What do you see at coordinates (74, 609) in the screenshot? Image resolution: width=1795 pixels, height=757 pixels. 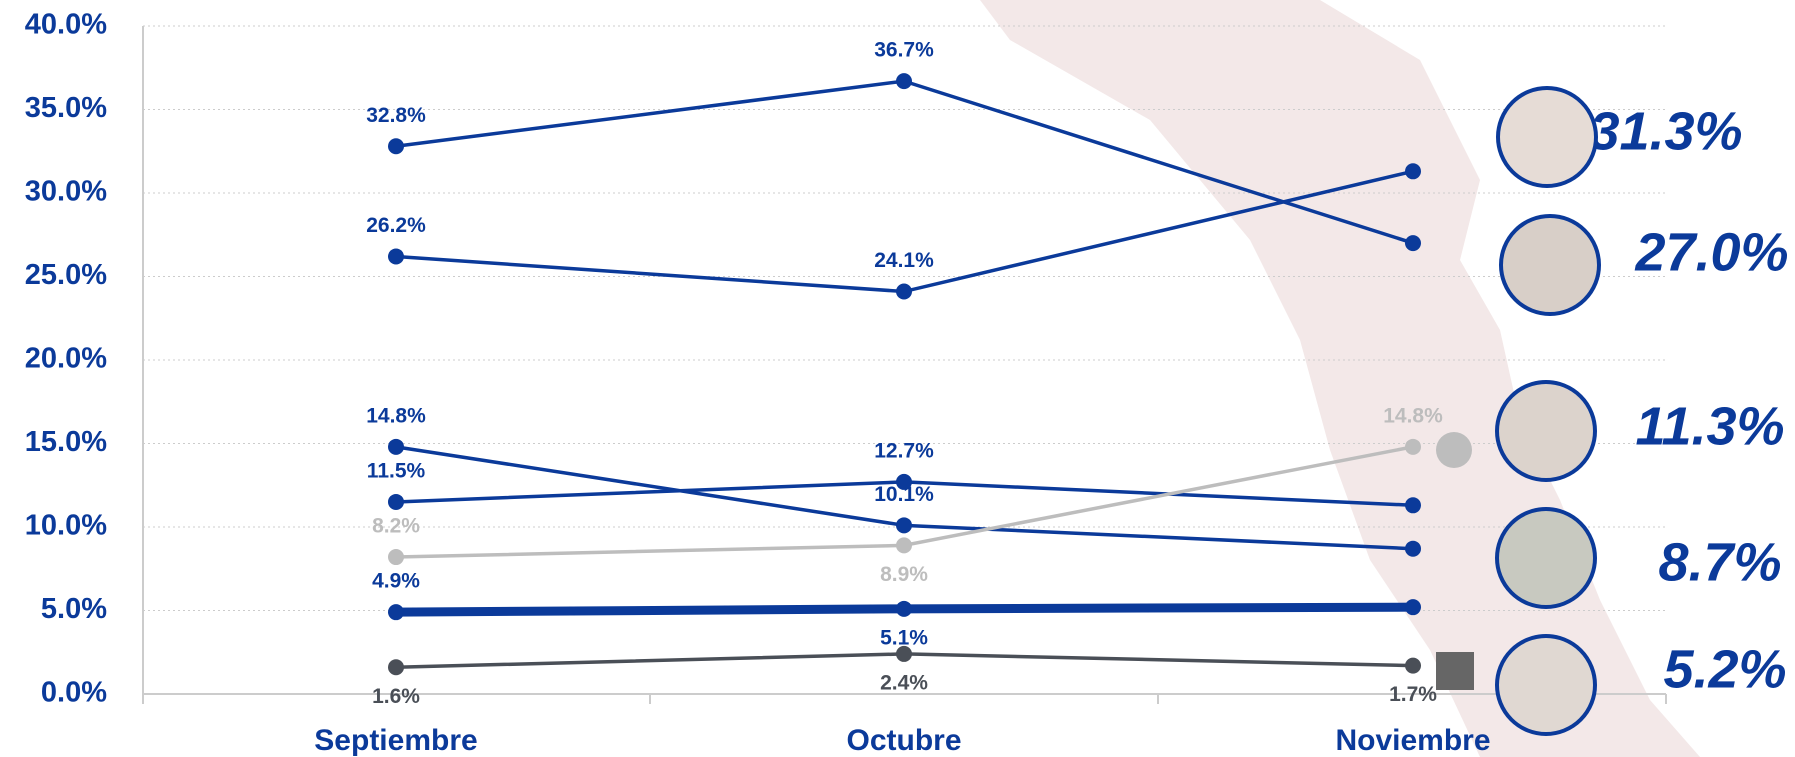 I see `y-tick-label: 5.0%` at bounding box center [74, 609].